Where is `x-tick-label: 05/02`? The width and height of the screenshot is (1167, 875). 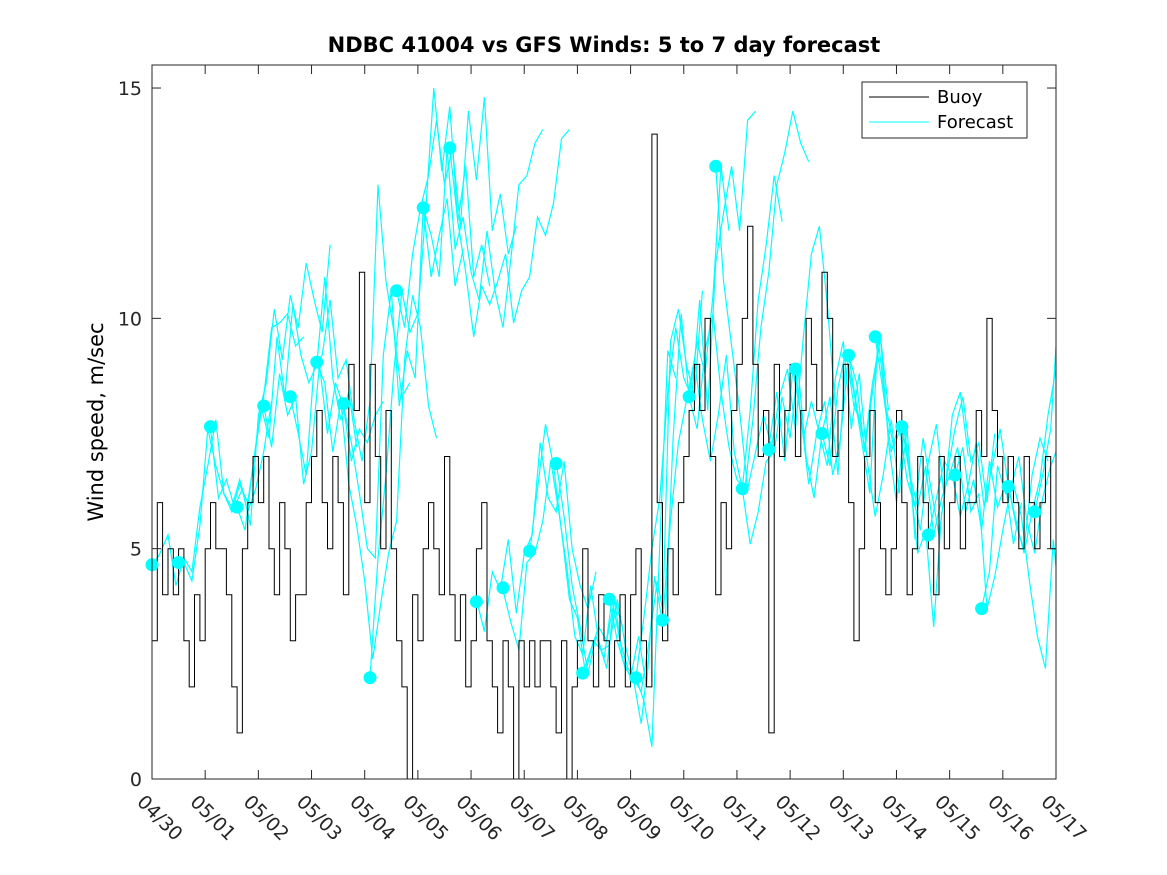
x-tick-label: 05/02 is located at coordinates (266, 818).